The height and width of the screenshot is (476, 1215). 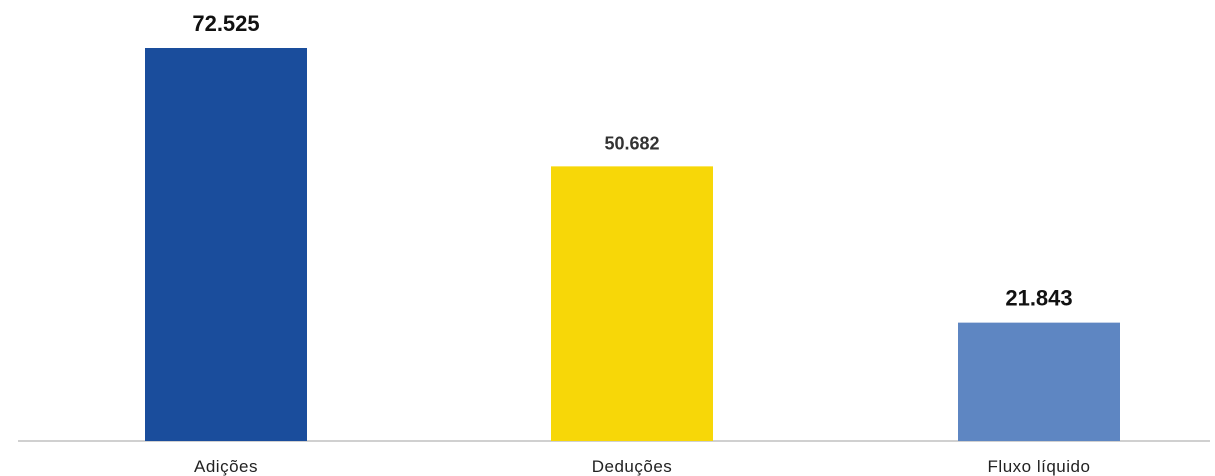 I want to click on bar-adicoes, so click(x=226, y=244).